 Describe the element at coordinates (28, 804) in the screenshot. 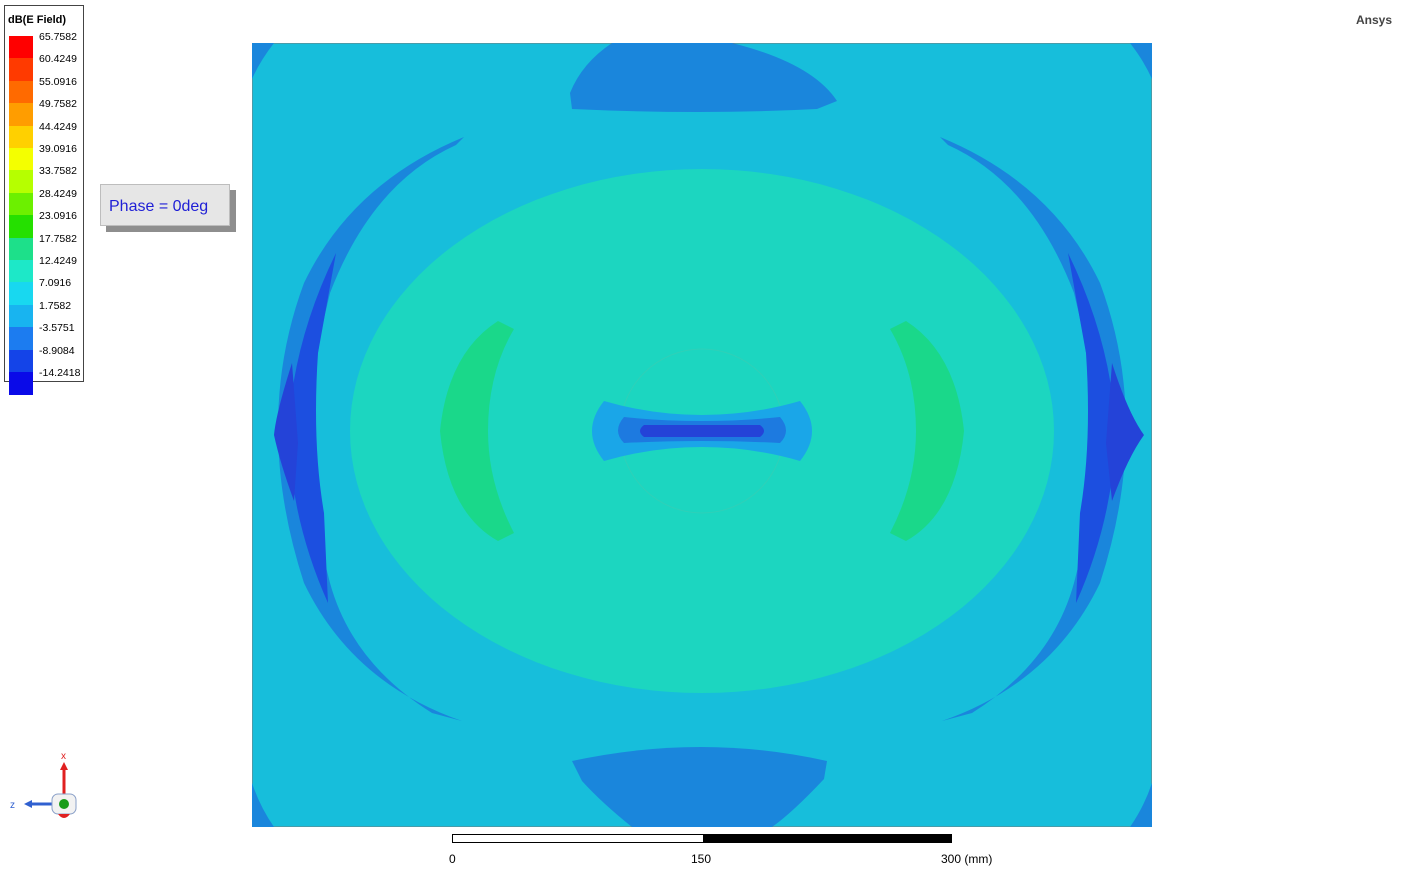

I see `z-axis-arrow` at that location.